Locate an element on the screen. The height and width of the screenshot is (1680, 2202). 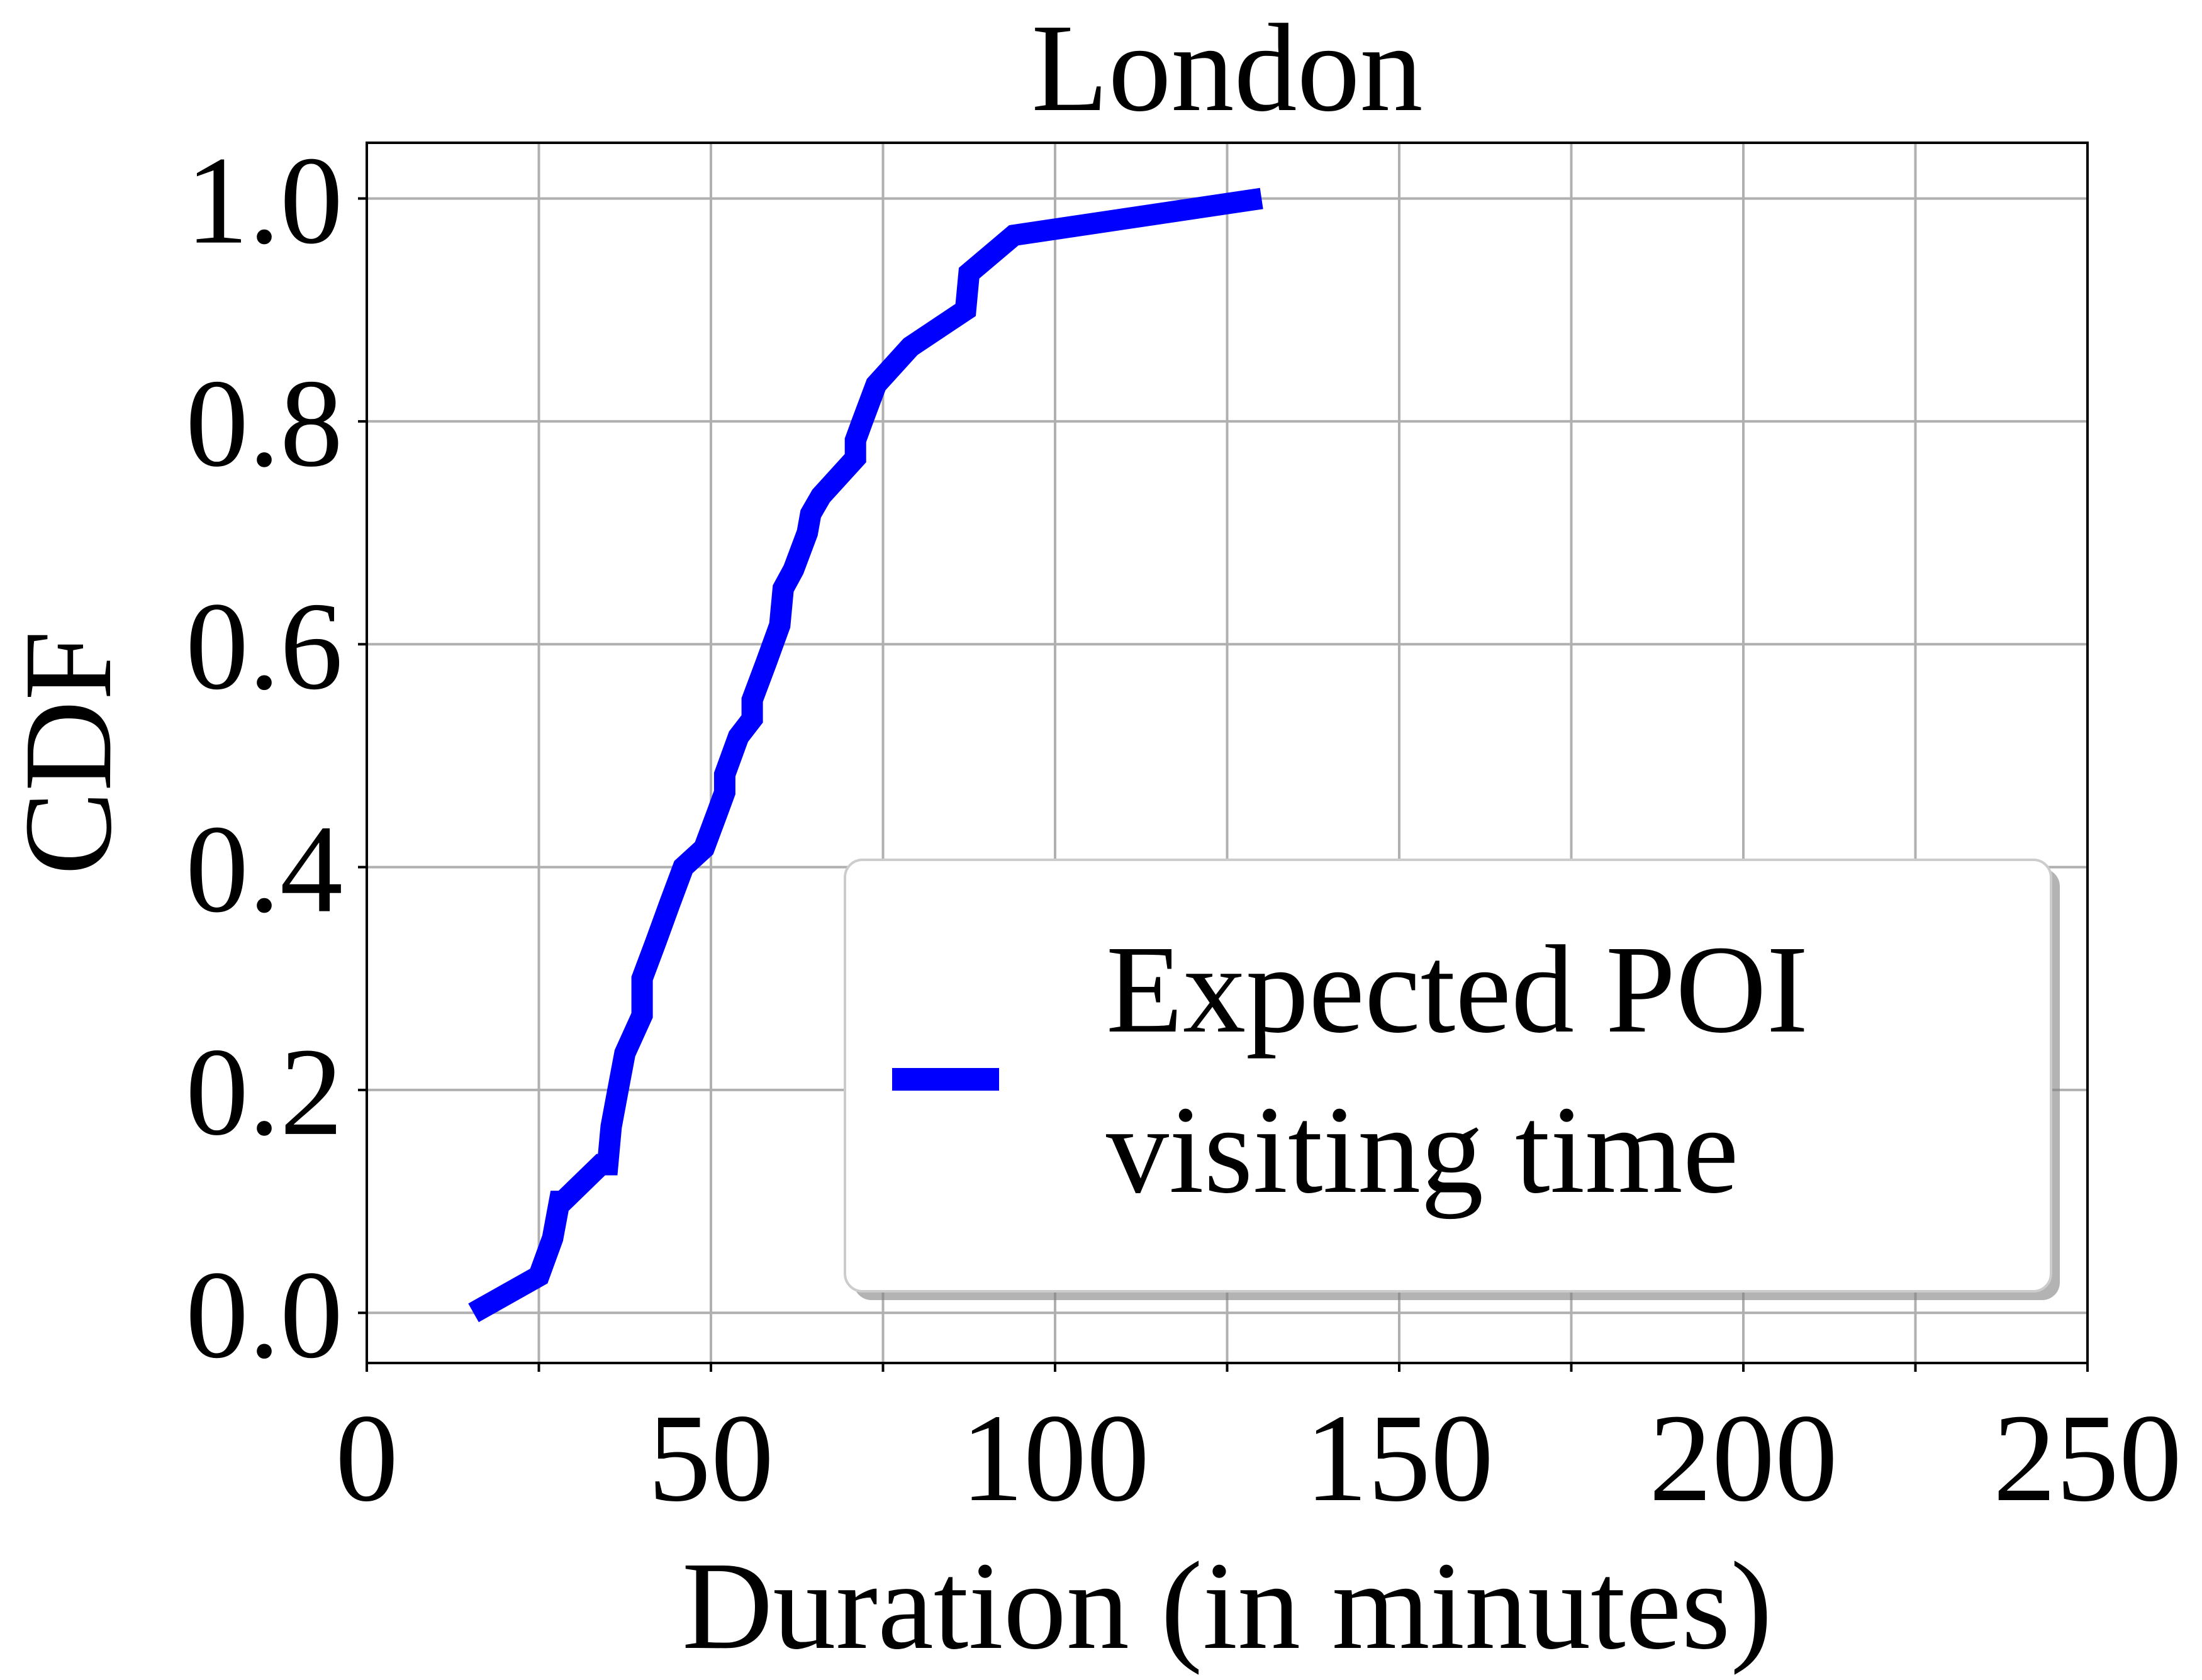
x-tick-label: 100 is located at coordinates (1055, 1458).